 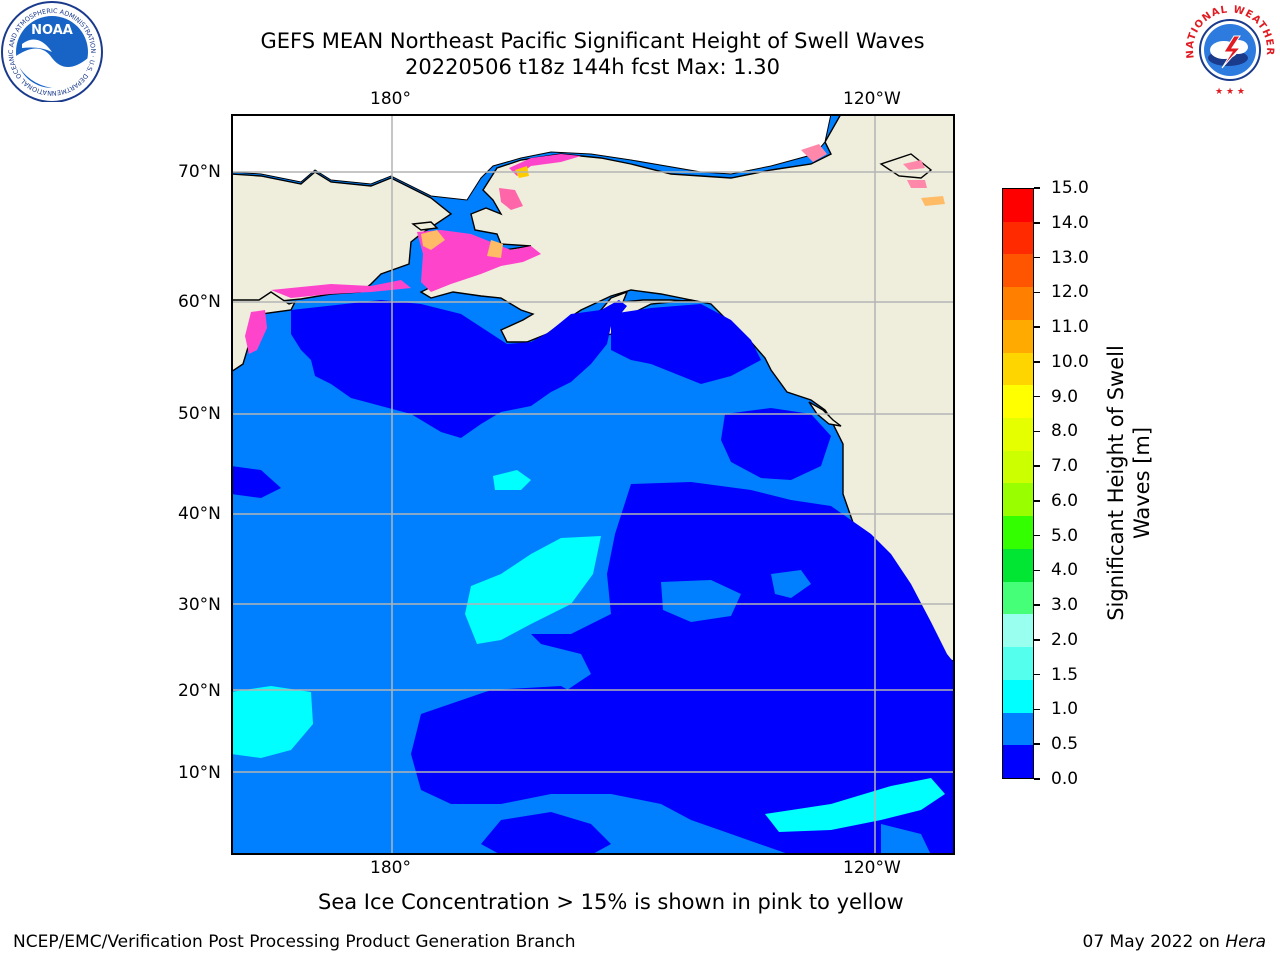 What do you see at coordinates (256, 482) in the screenshot?
I see `western-mid-low` at bounding box center [256, 482].